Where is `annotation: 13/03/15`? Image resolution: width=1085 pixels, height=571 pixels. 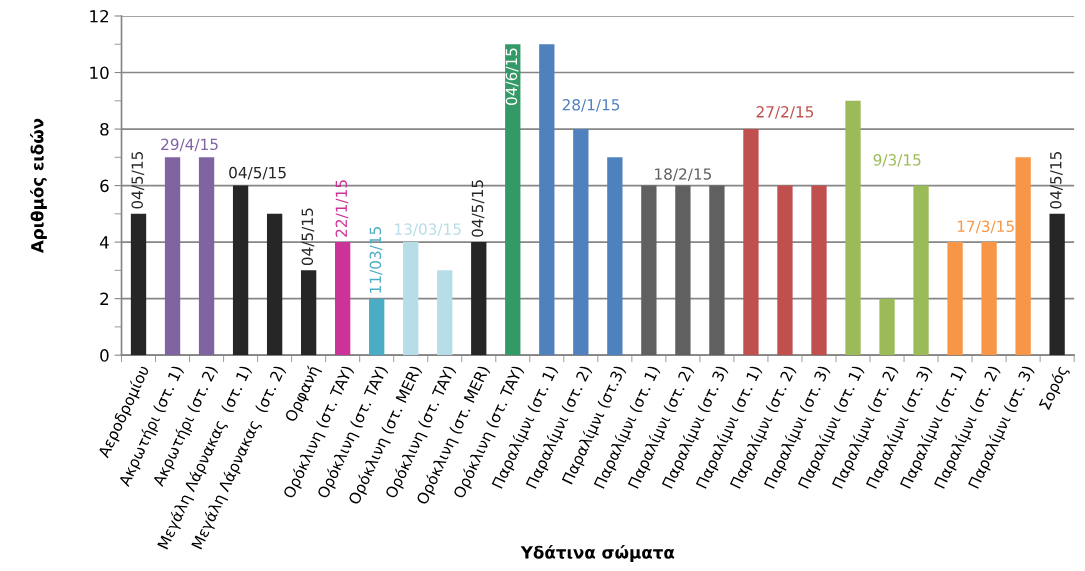
annotation: 13/03/15 is located at coordinates (428, 230).